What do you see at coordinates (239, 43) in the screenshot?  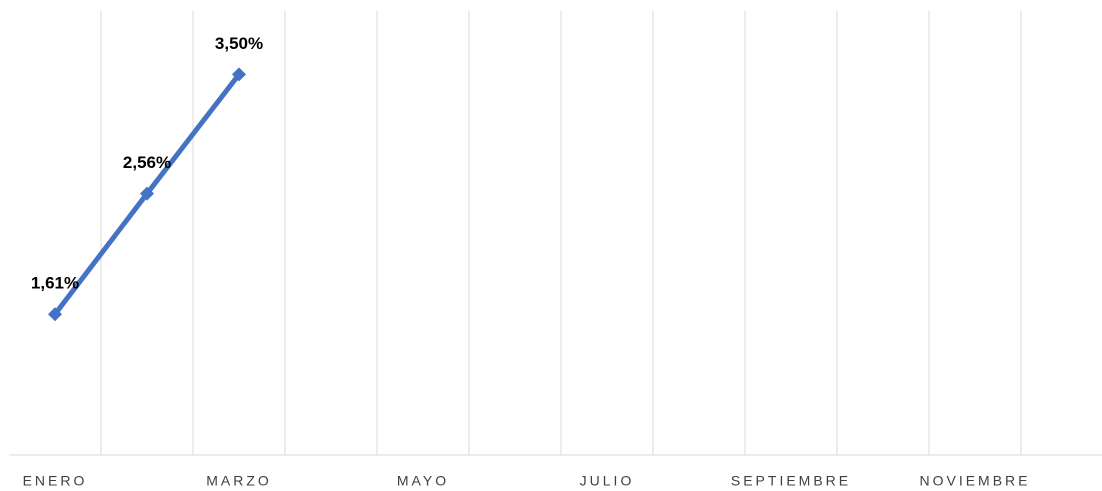 I see `data-label: 3,50%` at bounding box center [239, 43].